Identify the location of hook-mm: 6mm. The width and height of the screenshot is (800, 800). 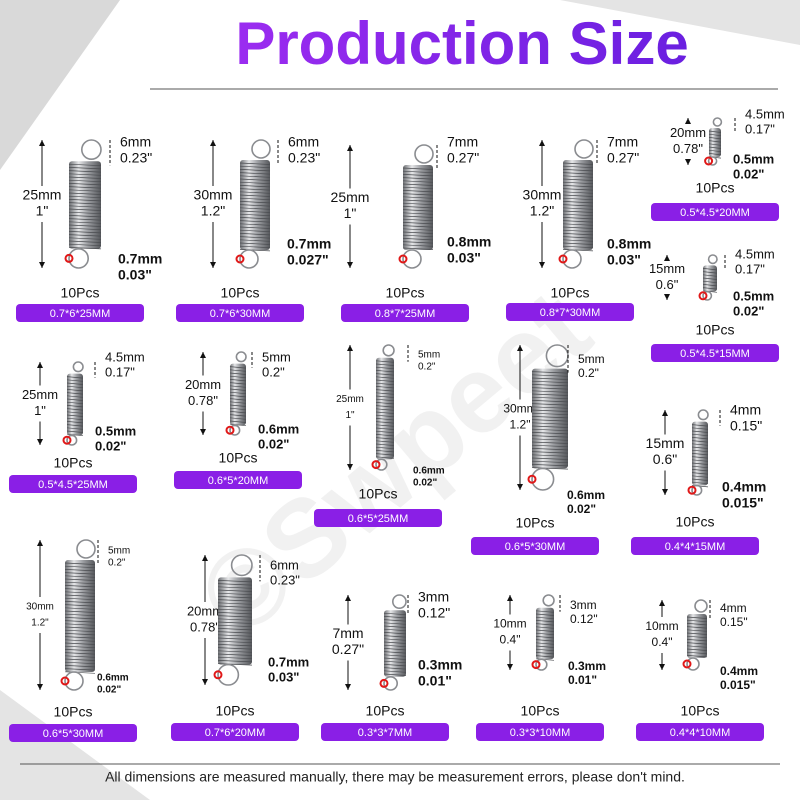
(284, 564).